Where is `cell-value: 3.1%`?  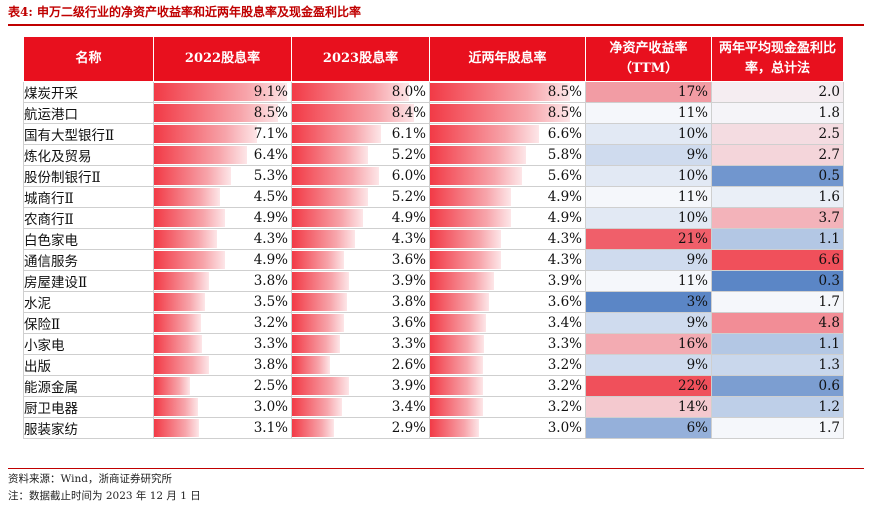
cell-value: 3.1% is located at coordinates (270, 428).